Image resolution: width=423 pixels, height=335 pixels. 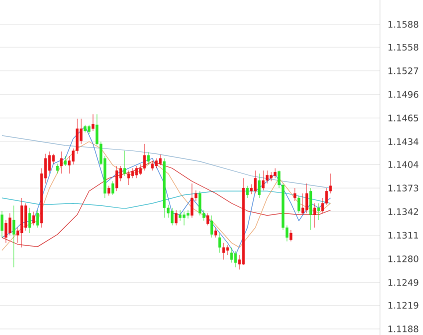 What do you see at coordinates (403, 188) in the screenshot?
I see `y-tick-label: 1.1373` at bounding box center [403, 188].